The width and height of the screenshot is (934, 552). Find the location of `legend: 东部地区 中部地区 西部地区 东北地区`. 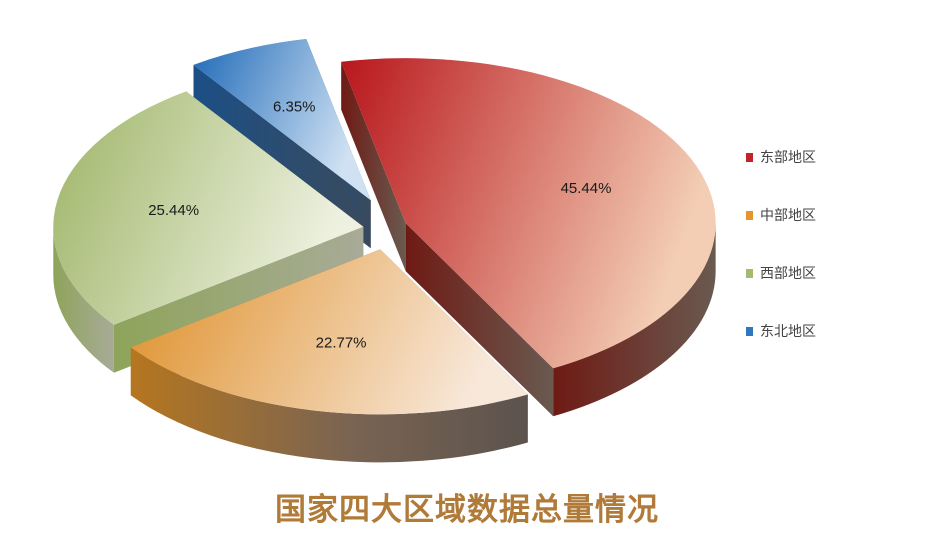

legend: 东部地区 中部地区 西部地区 东北地区 is located at coordinates (781, 244).